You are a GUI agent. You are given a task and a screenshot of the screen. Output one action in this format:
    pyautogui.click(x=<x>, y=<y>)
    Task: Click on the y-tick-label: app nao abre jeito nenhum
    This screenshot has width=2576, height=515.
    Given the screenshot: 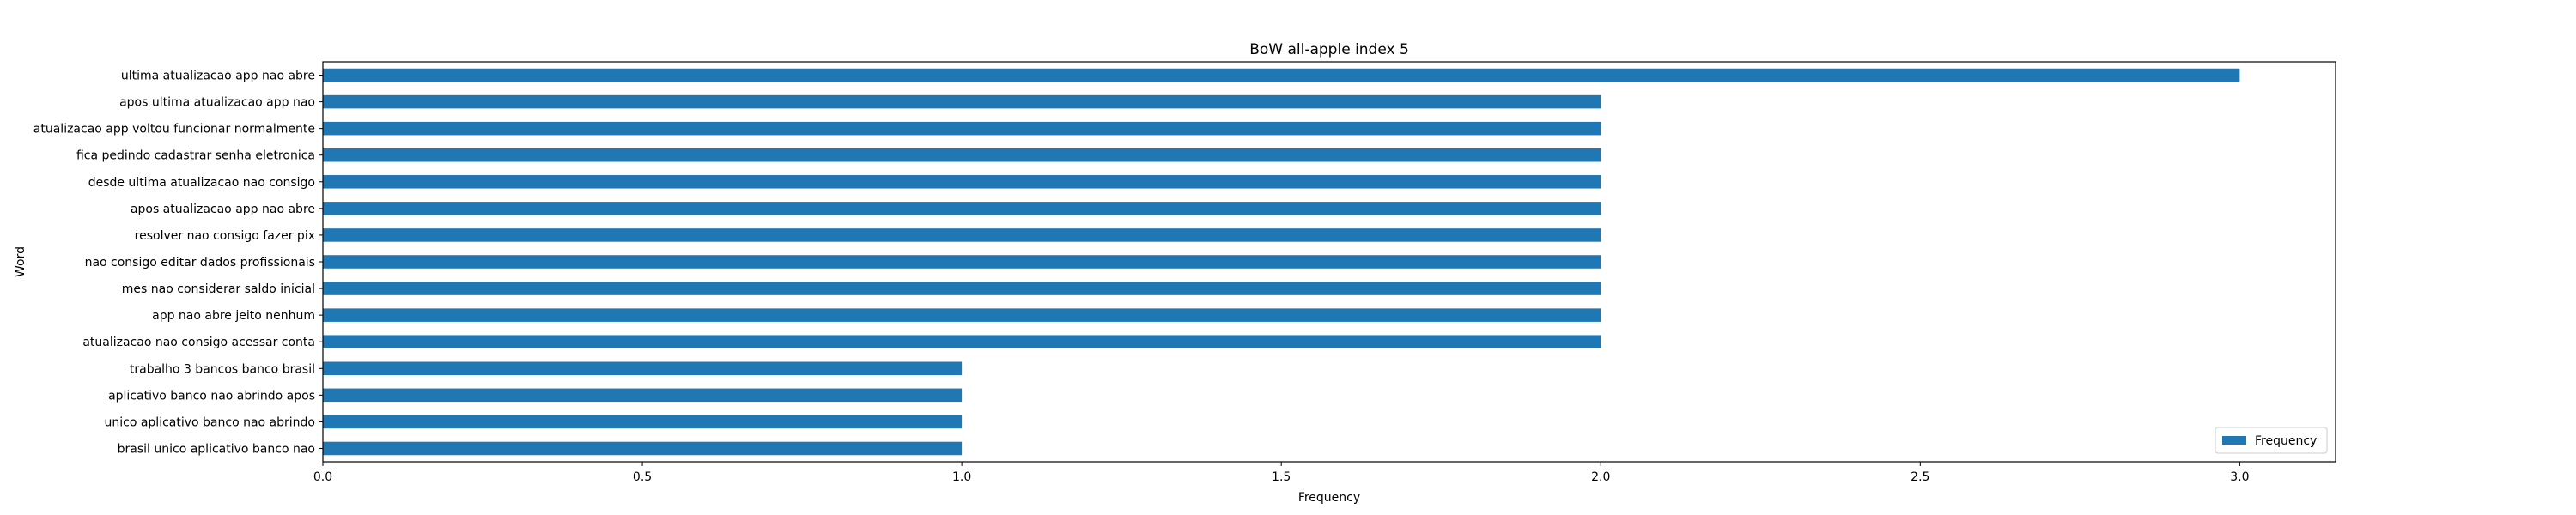 What is the action you would take?
    pyautogui.click(x=233, y=316)
    